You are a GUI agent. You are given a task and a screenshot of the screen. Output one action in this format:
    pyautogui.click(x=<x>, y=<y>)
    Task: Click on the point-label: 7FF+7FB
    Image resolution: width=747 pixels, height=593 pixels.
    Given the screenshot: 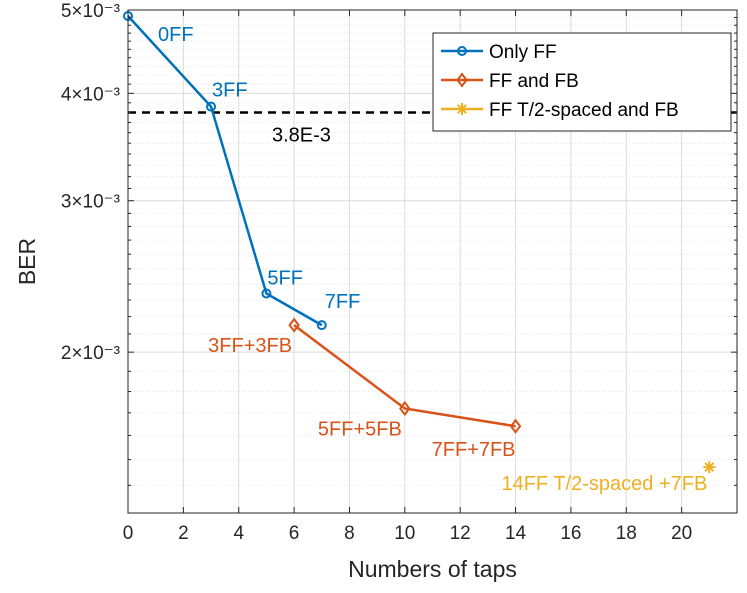 What is the action you would take?
    pyautogui.click(x=474, y=450)
    